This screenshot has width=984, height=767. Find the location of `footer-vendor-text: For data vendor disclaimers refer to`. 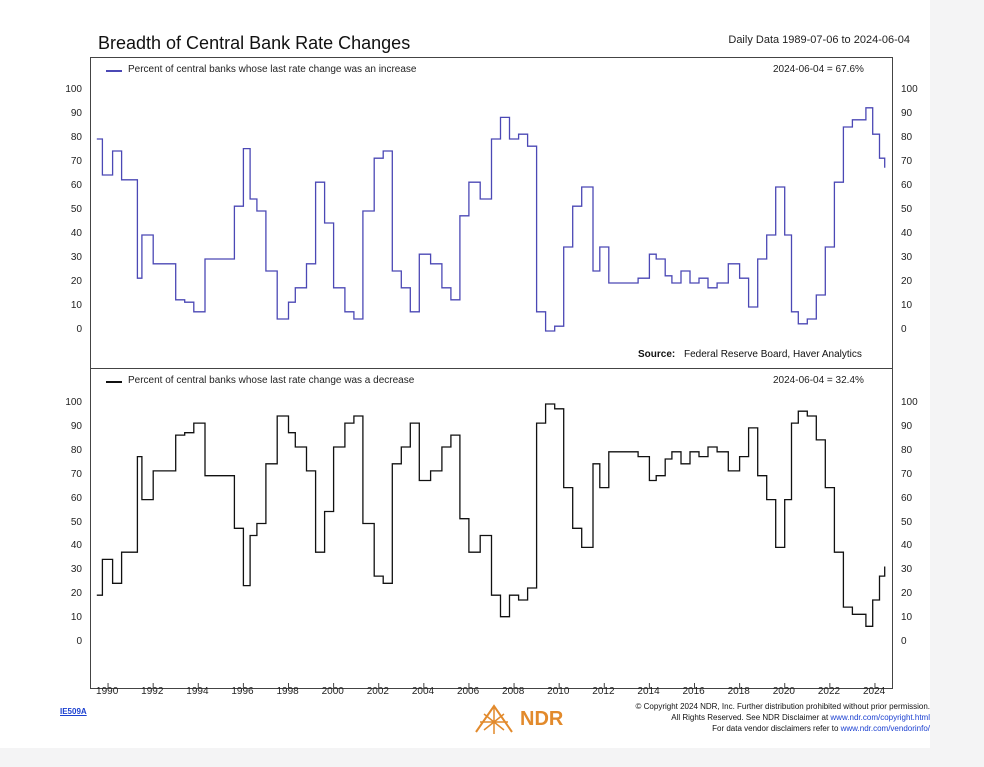

footer-vendor-text: For data vendor disclaimers refer to is located at coordinates (776, 728).